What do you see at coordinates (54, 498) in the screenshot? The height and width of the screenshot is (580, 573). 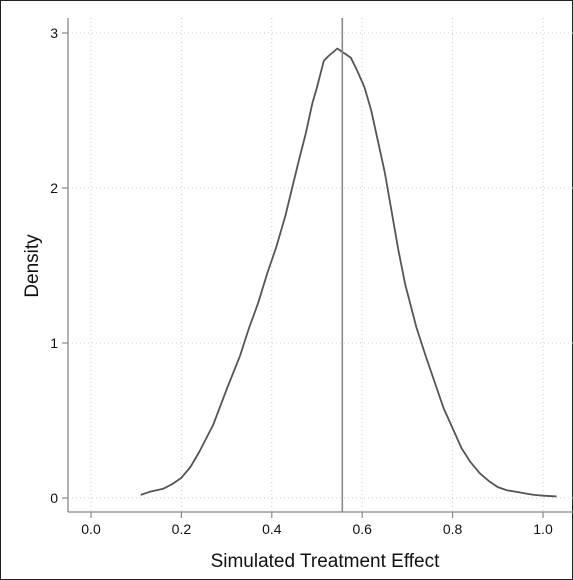 I see `y-tick-label: 0` at bounding box center [54, 498].